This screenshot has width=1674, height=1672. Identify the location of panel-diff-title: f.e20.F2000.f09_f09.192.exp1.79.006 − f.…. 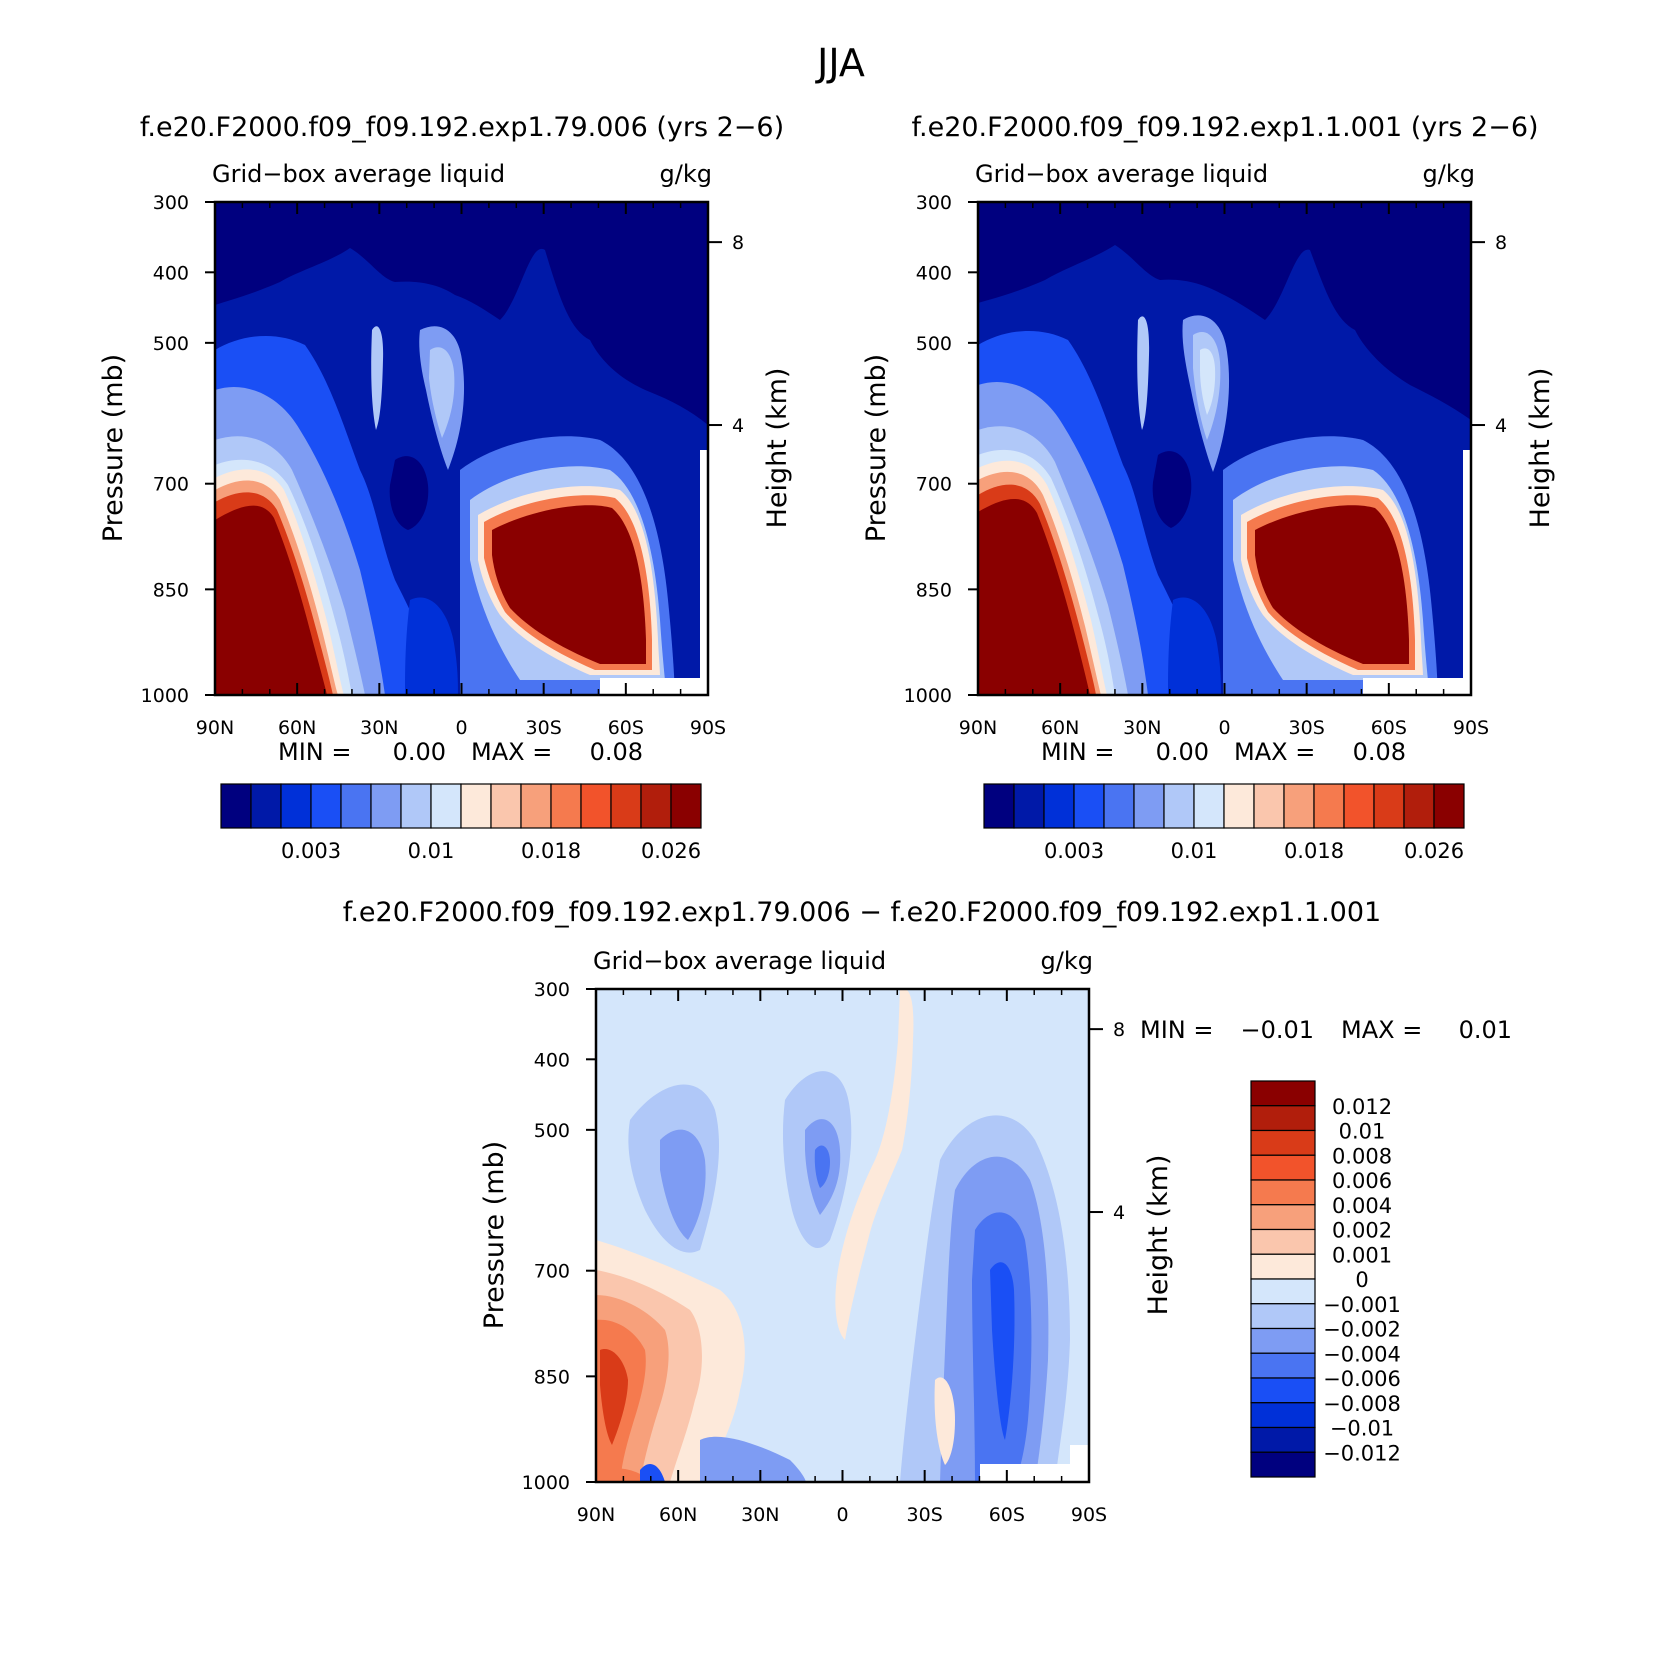
(862, 912).